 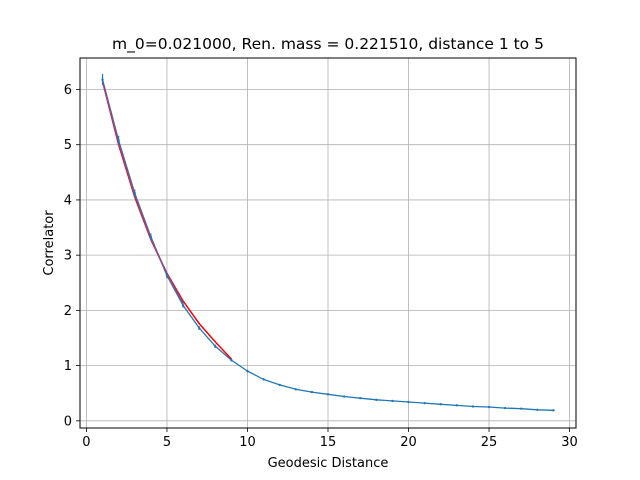 I want to click on y-tick-label: 4, so click(x=68, y=200).